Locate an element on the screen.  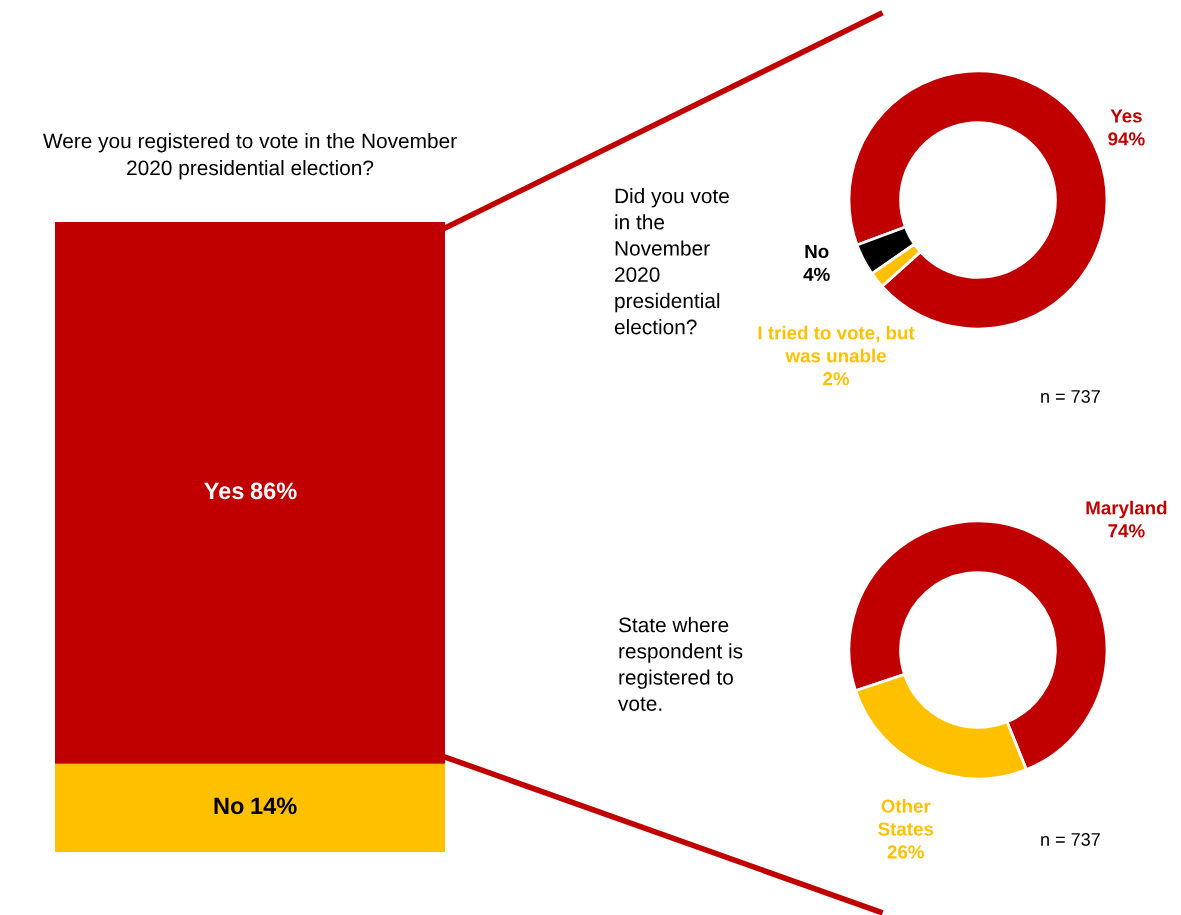
text: State where respondent is registered to vote. is located at coordinates (680, 664).